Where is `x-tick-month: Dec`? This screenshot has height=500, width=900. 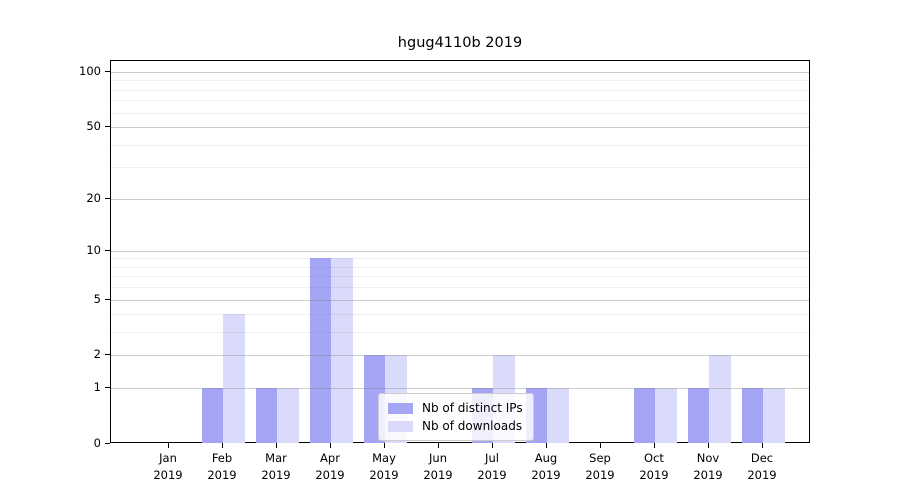 x-tick-month: Dec is located at coordinates (762, 458).